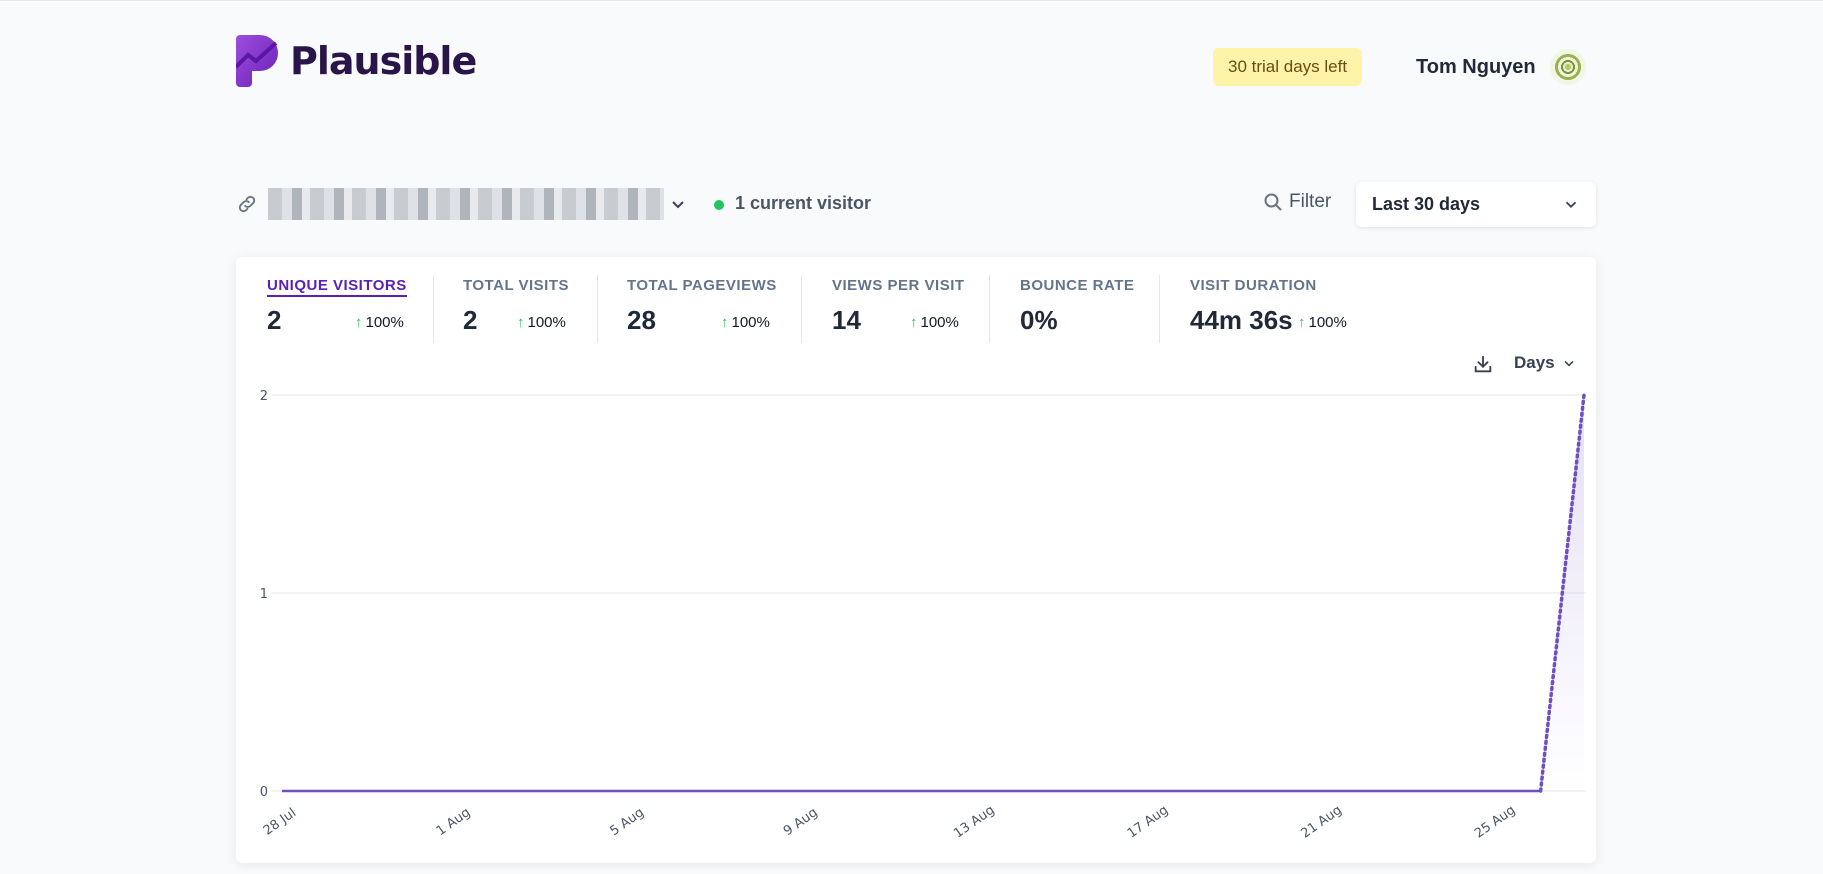  Describe the element at coordinates (1148, 822) in the screenshot. I see `x-tick-label: 17 Aug` at that location.